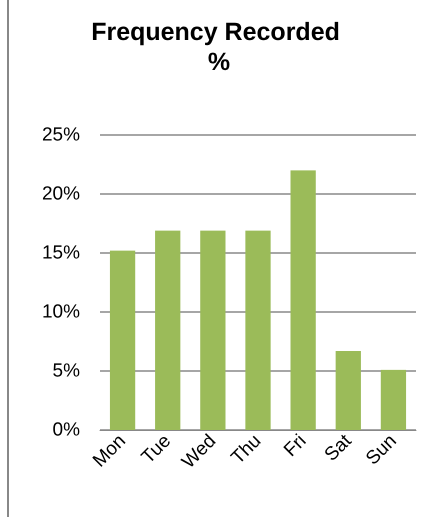 Image resolution: width=438 pixels, height=517 pixels. What do you see at coordinates (381, 450) in the screenshot?
I see `x-tick-label: Sun` at bounding box center [381, 450].